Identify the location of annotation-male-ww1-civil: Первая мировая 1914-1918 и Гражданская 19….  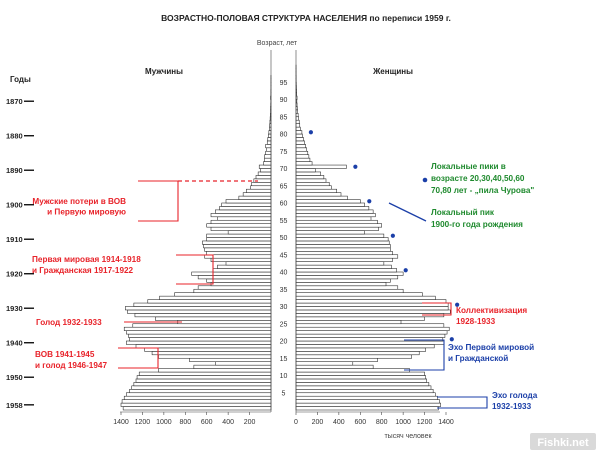
(86, 265).